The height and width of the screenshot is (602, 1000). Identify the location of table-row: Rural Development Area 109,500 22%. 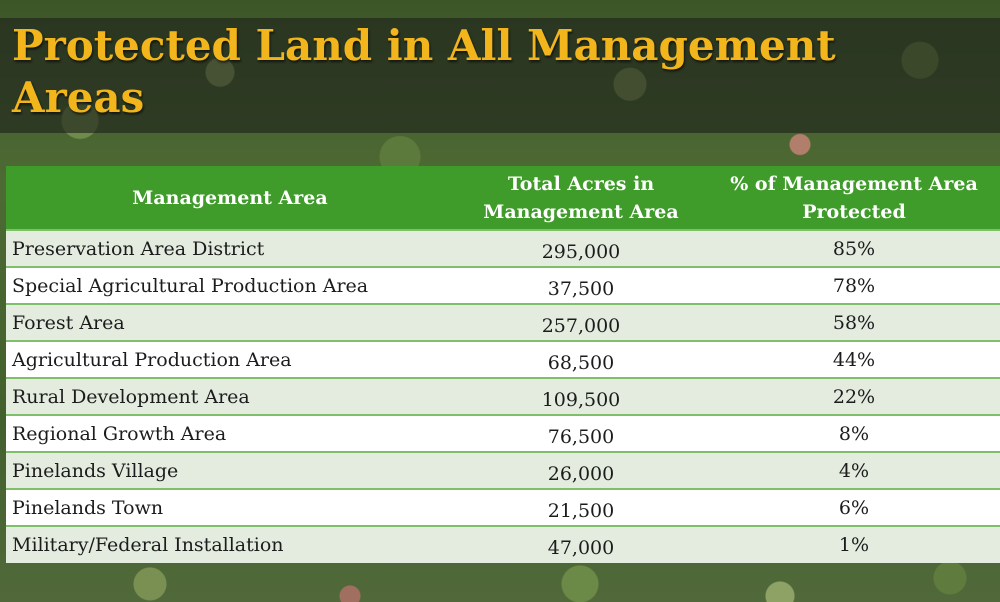
(503, 396).